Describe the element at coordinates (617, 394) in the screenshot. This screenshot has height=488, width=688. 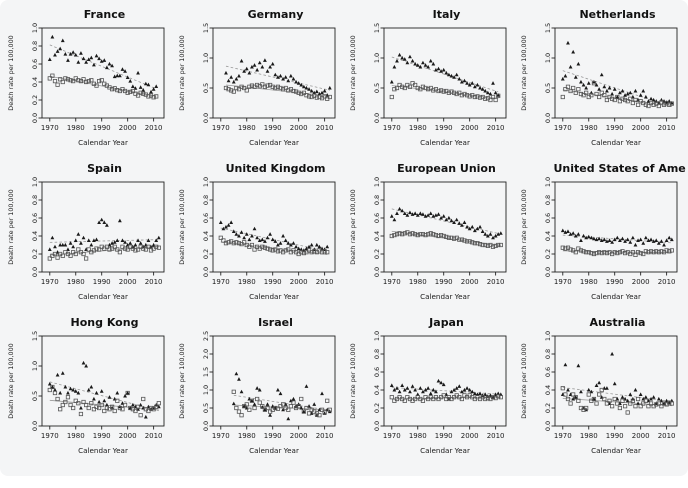
I see `trend-line-upper-triangles` at that location.